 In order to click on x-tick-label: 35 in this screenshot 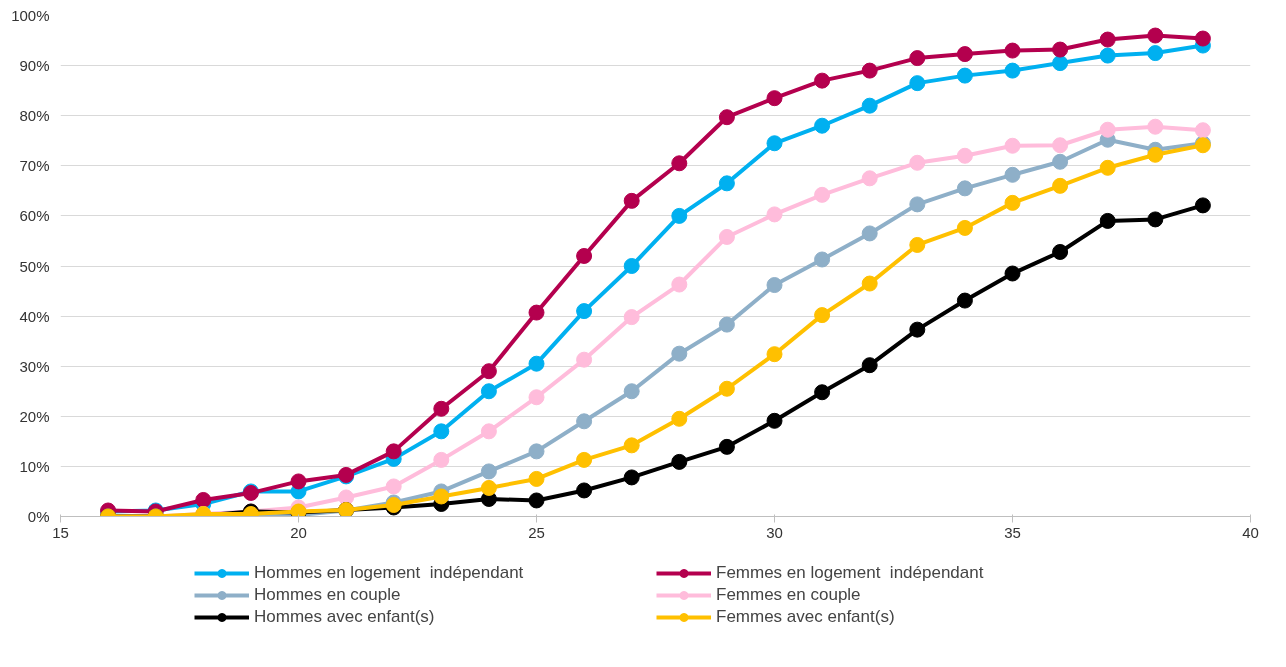, I will do `click(1012, 532)`.